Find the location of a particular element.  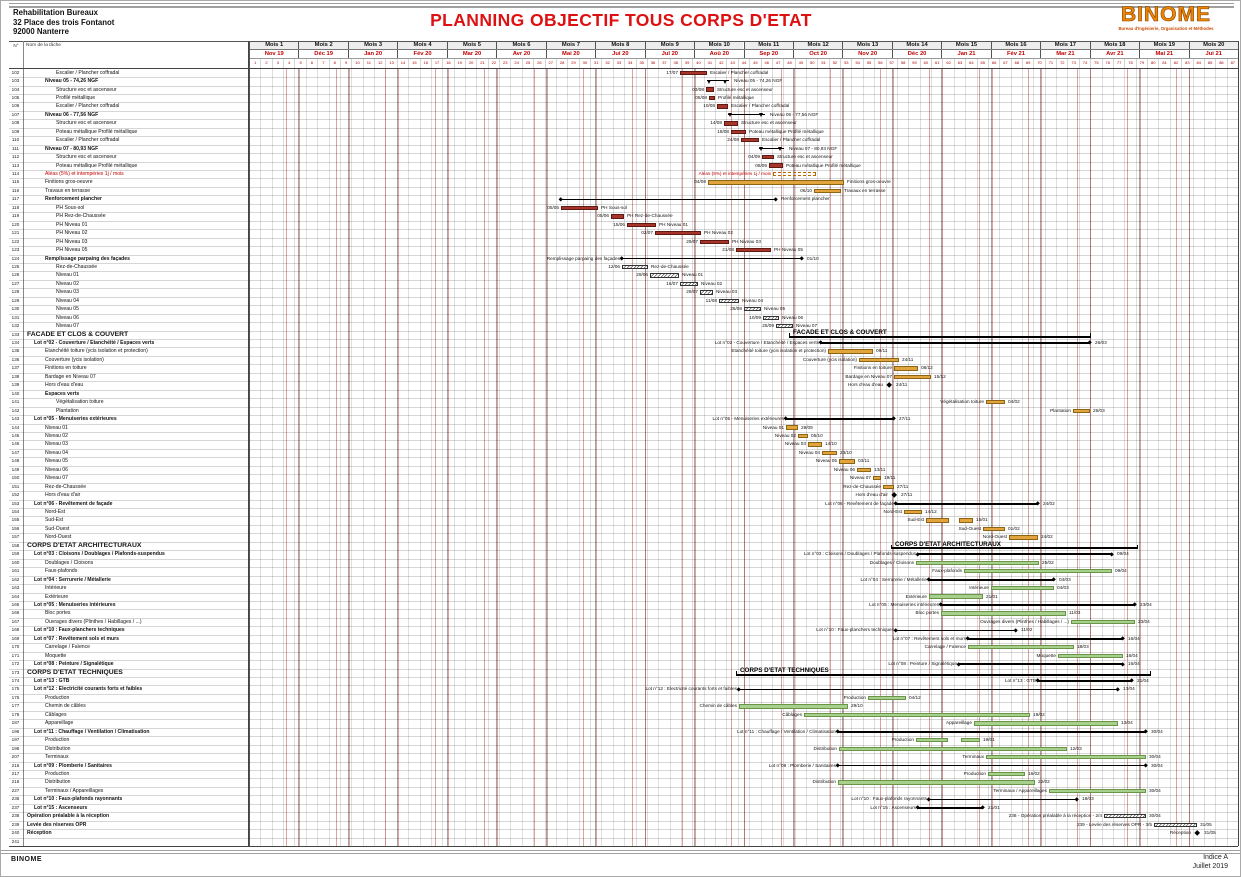

task-name: Terminaux is located at coordinates (57, 757).